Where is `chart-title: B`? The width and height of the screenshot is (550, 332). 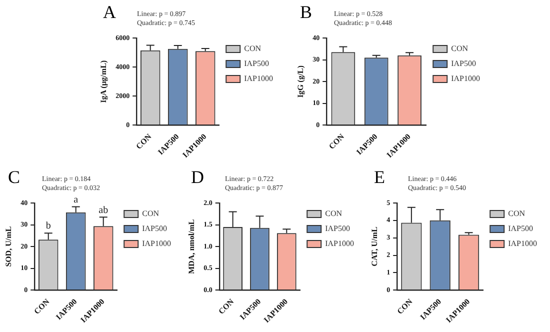
chart-title: B is located at coordinates (306, 12).